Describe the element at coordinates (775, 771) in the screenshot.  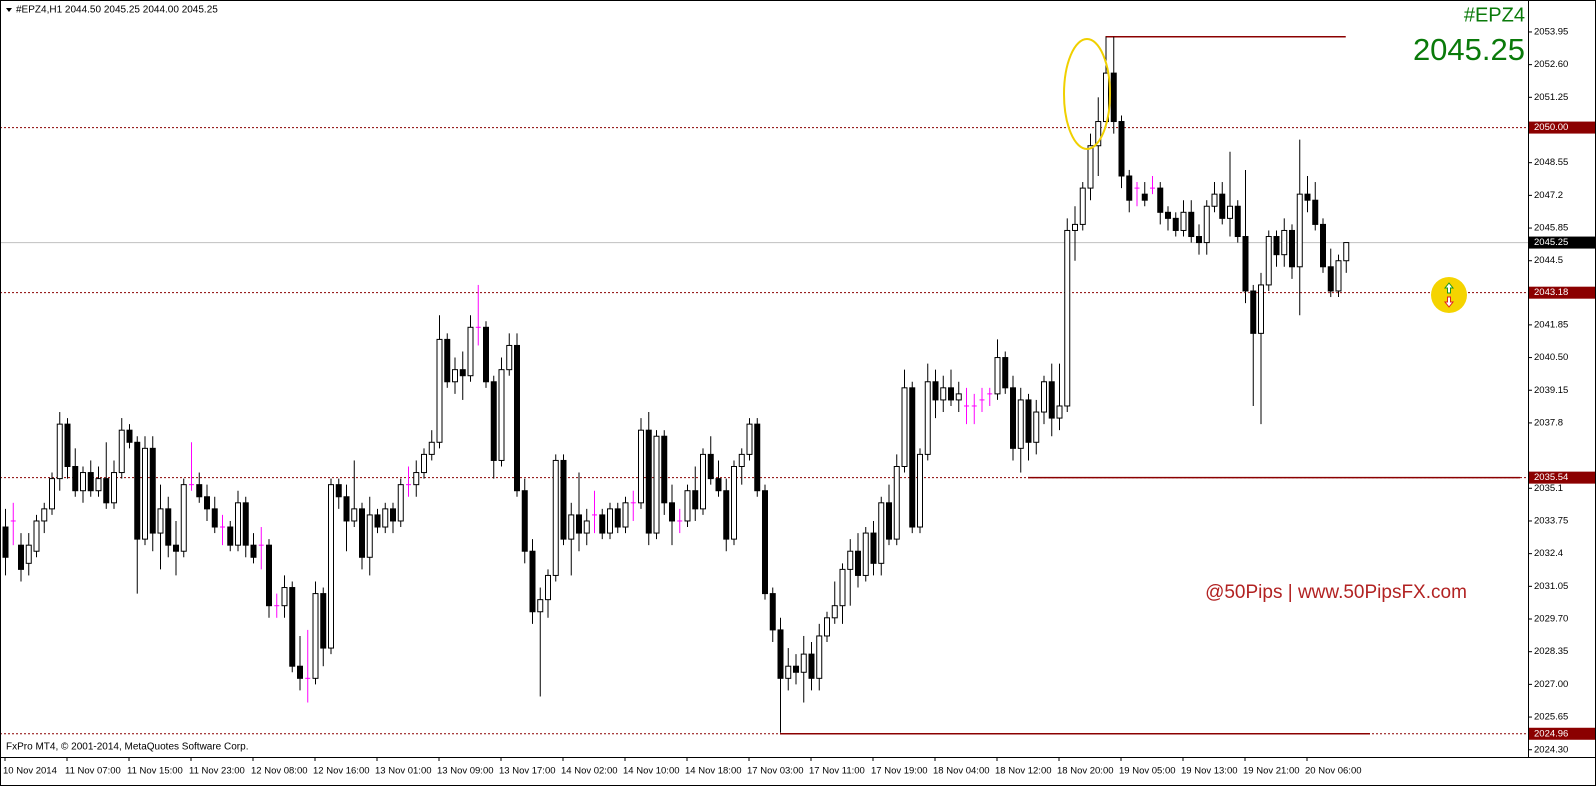
I see `x-tick-label: 17 Nov 03:00` at that location.